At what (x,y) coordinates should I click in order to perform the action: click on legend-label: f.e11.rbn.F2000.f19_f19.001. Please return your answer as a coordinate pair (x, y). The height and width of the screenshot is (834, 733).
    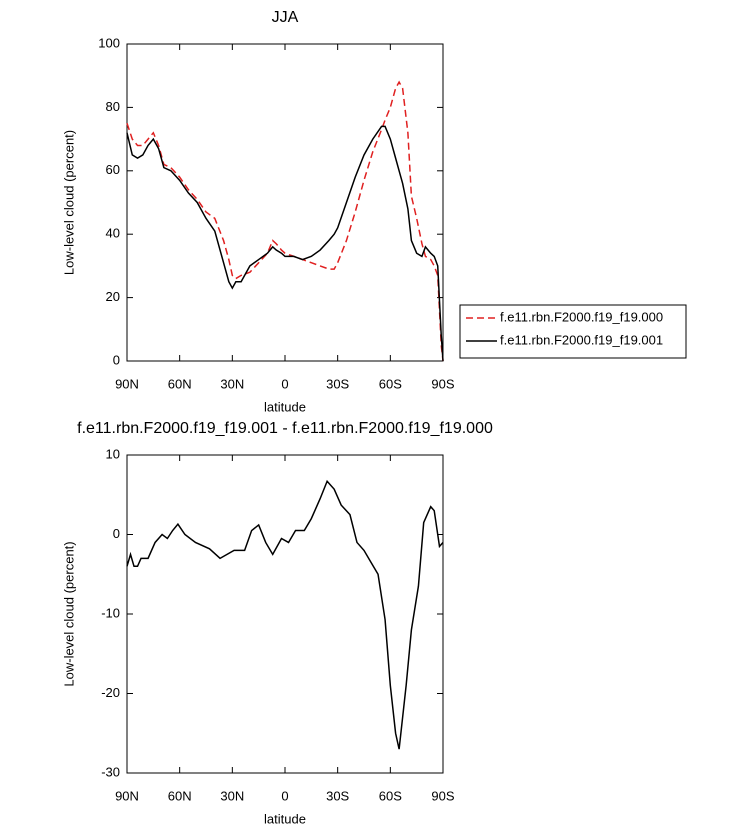
    Looking at the image, I should click on (581, 339).